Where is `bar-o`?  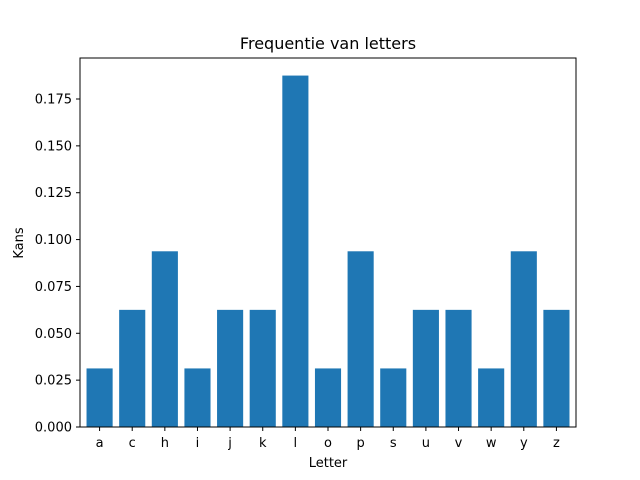
bar-o is located at coordinates (328, 397).